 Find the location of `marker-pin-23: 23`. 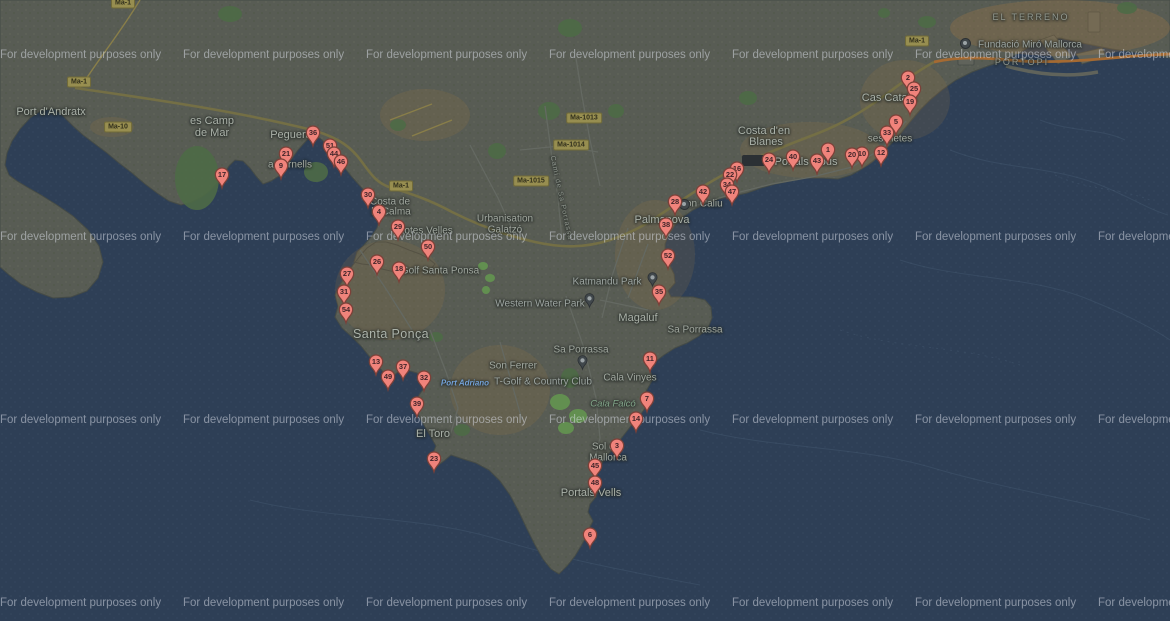

marker-pin-23: 23 is located at coordinates (434, 463).